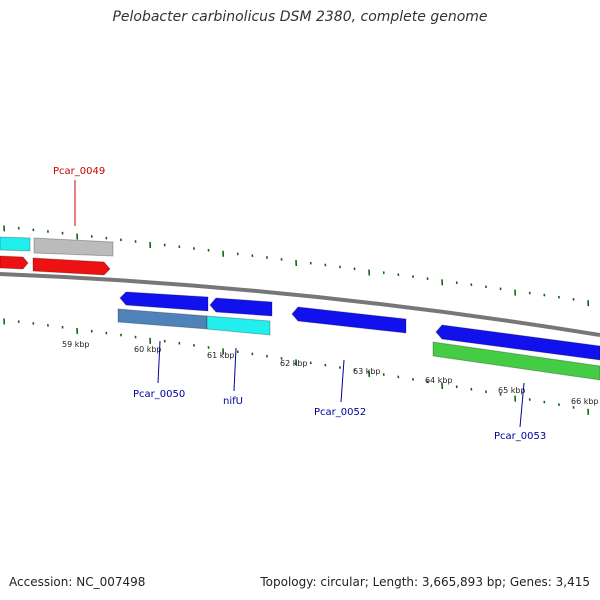  I want to click on gene-label-nifu: nifU, so click(233, 401).